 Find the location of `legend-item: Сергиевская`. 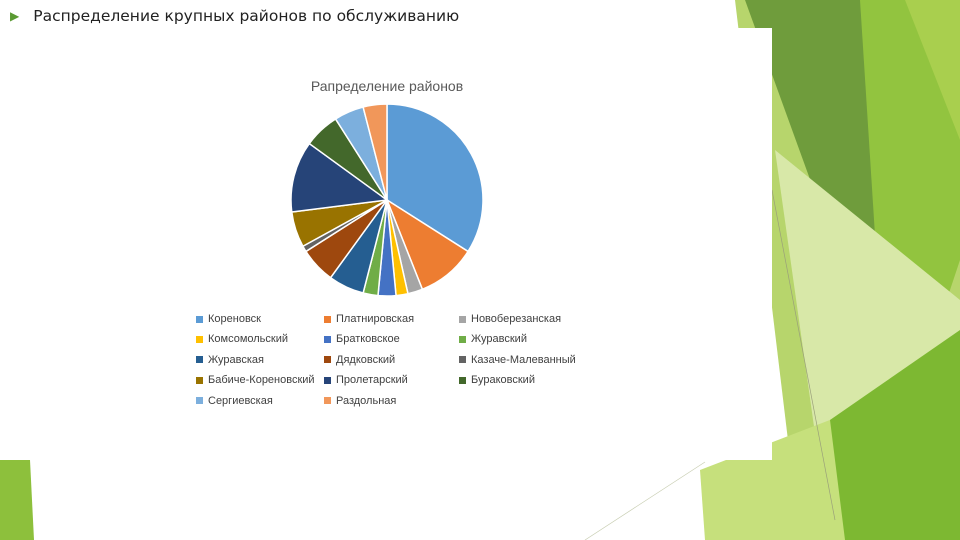

legend-item: Сергиевская is located at coordinates (260, 401).